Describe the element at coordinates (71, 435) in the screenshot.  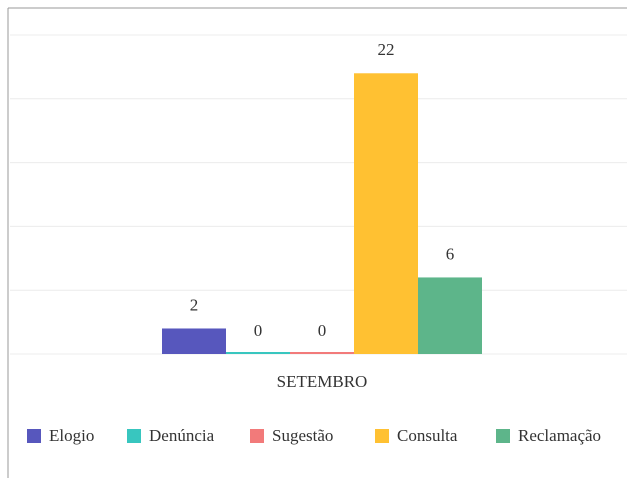
I see `legend-label: Elogio` at that location.